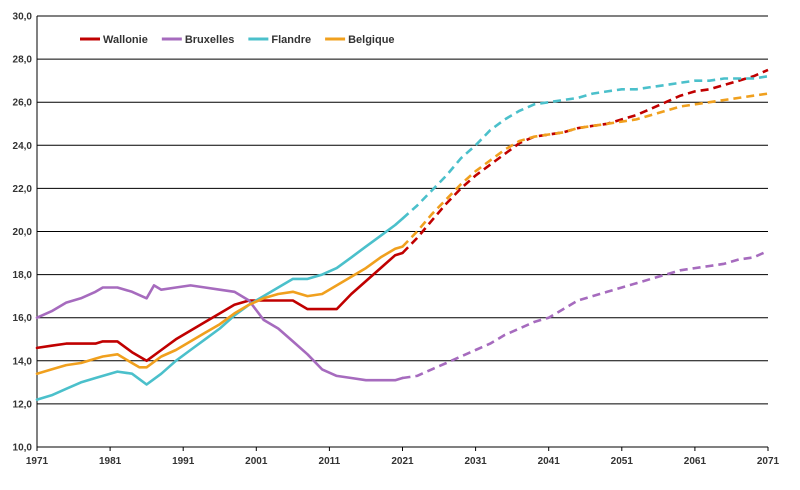 The width and height of the screenshot is (800, 490). I want to click on y-tick-label: 16,0, so click(23, 318).